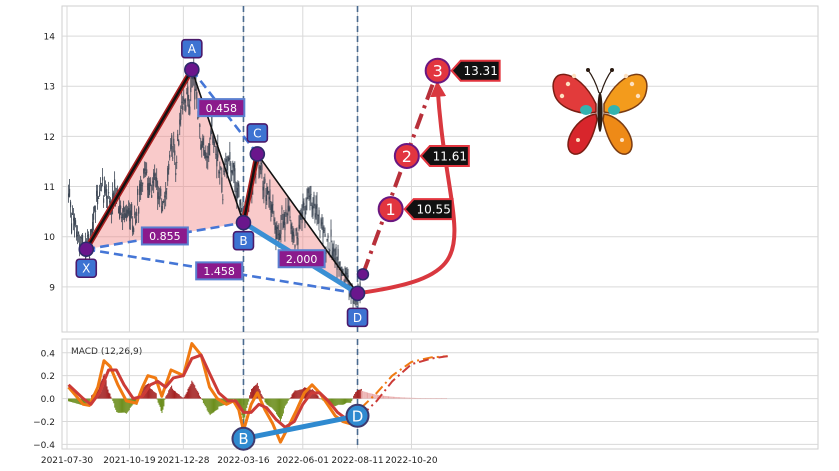 The height and width of the screenshot is (471, 839). What do you see at coordinates (638, 96) in the screenshot?
I see `wing-dot` at bounding box center [638, 96].